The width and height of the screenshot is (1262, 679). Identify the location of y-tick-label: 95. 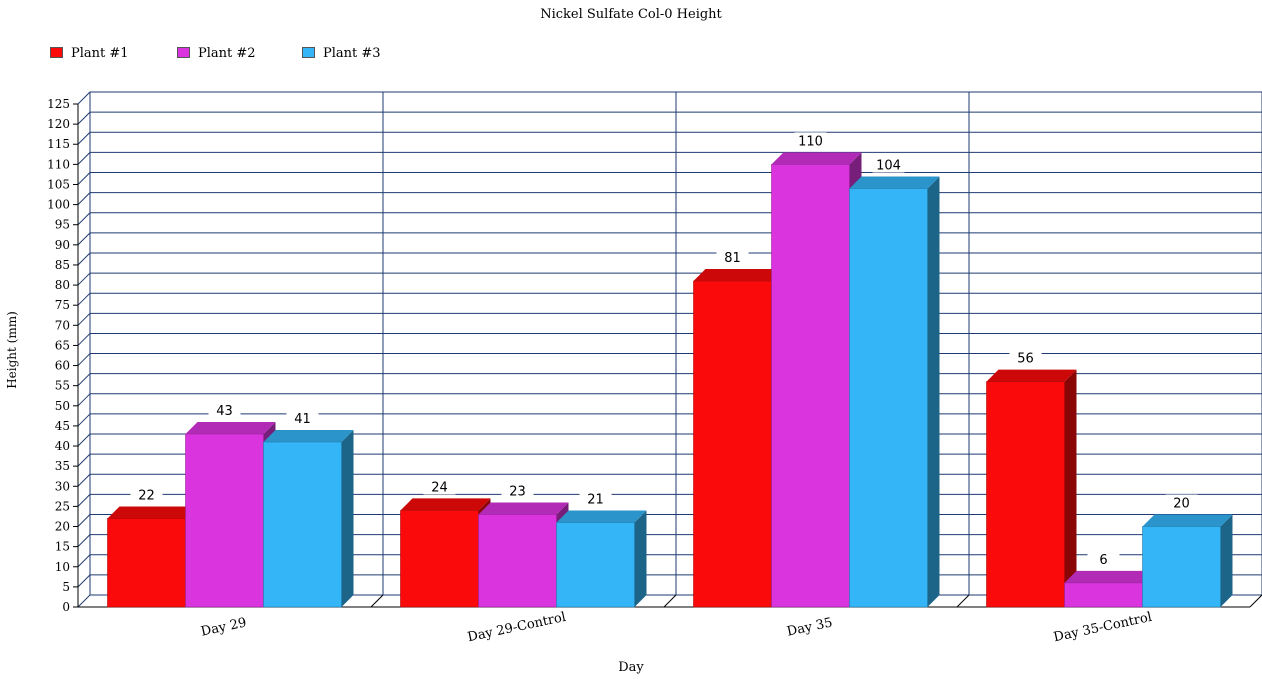
(62, 225).